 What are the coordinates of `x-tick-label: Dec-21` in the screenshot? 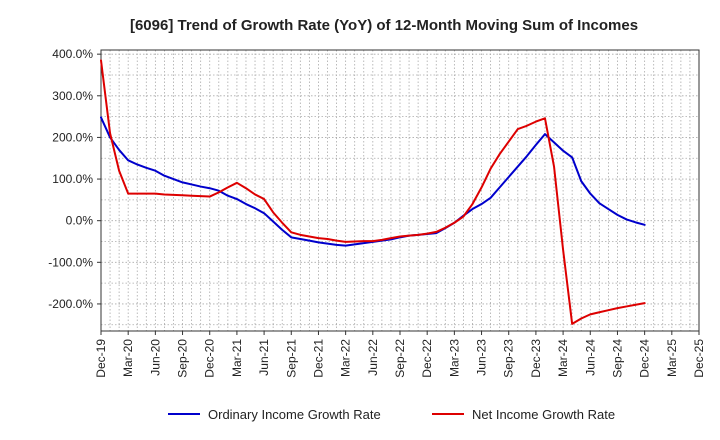 It's located at (318, 358).